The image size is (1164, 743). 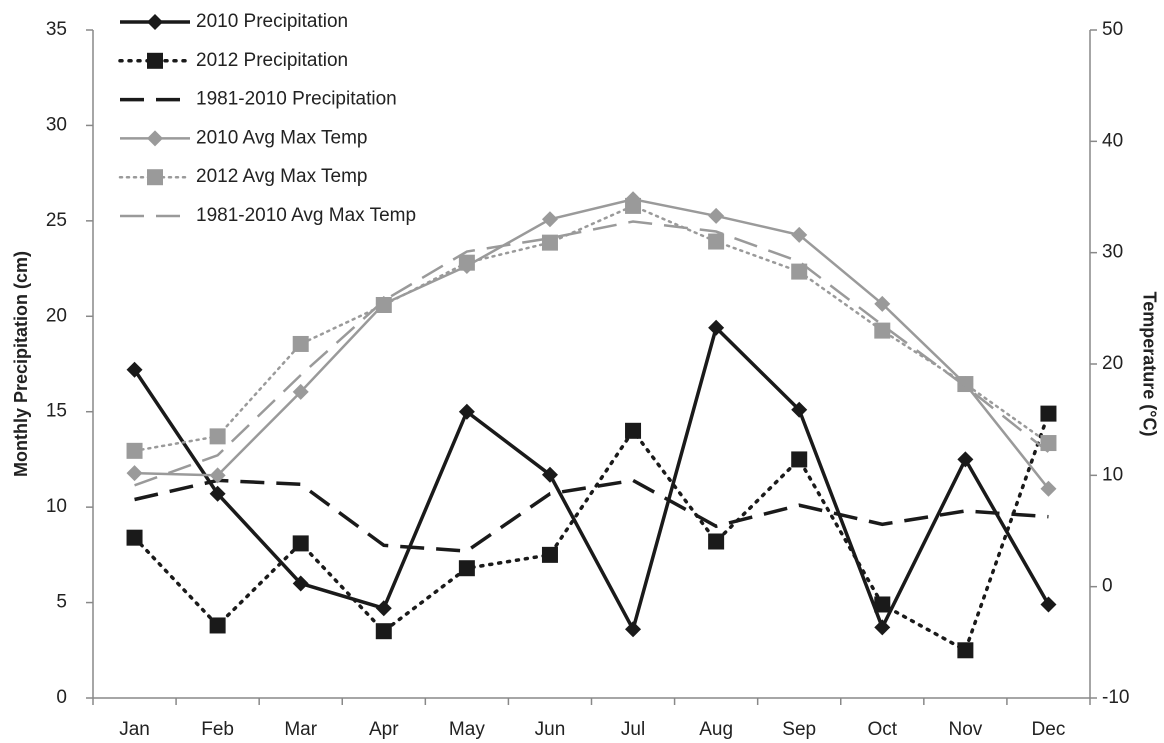 What do you see at coordinates (799, 729) in the screenshot?
I see `x-tick-label: Sep` at bounding box center [799, 729].